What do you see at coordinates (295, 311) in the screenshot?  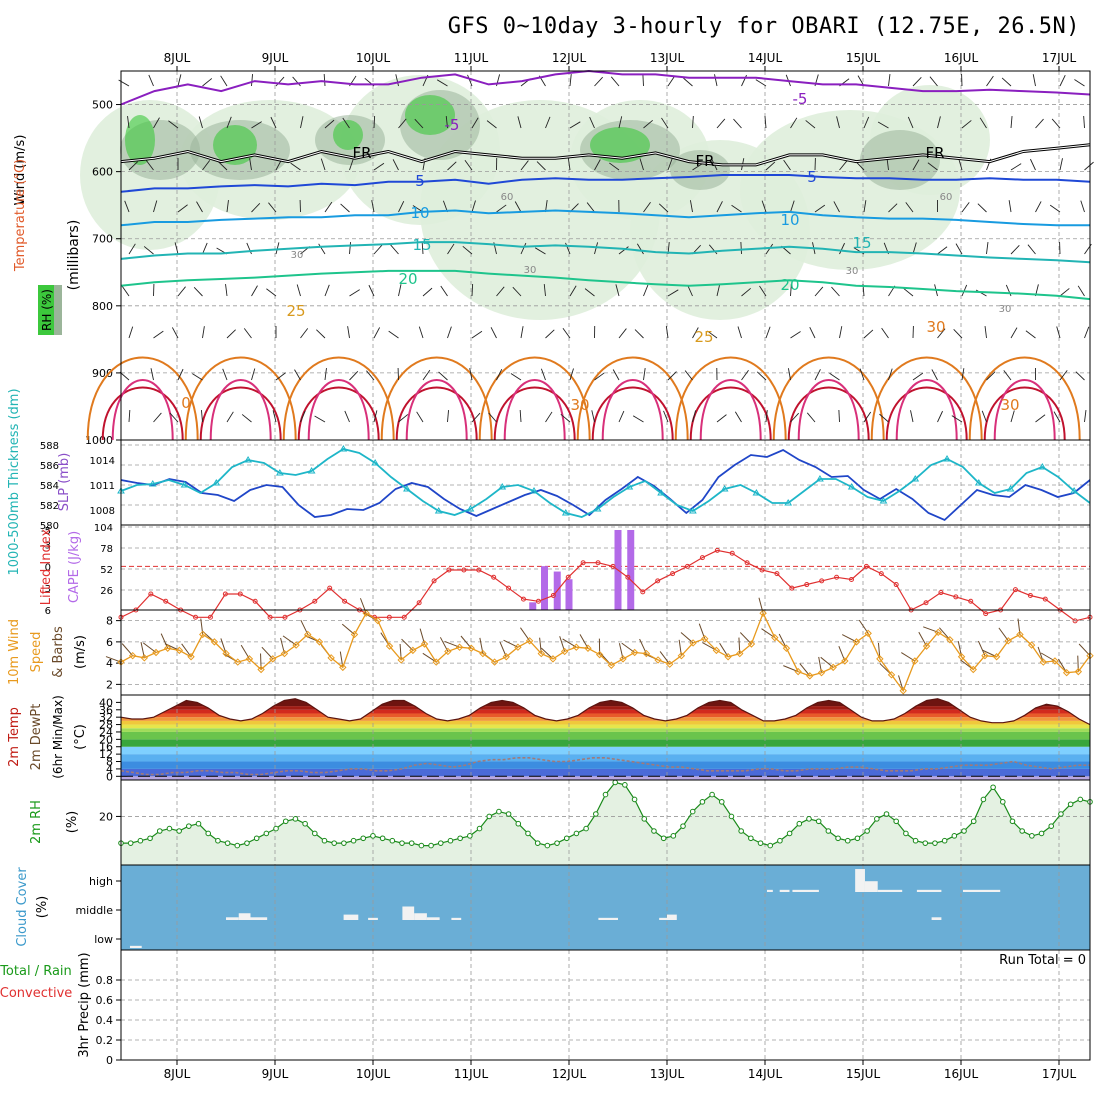 I see `isotherm-label: 25` at bounding box center [295, 311].